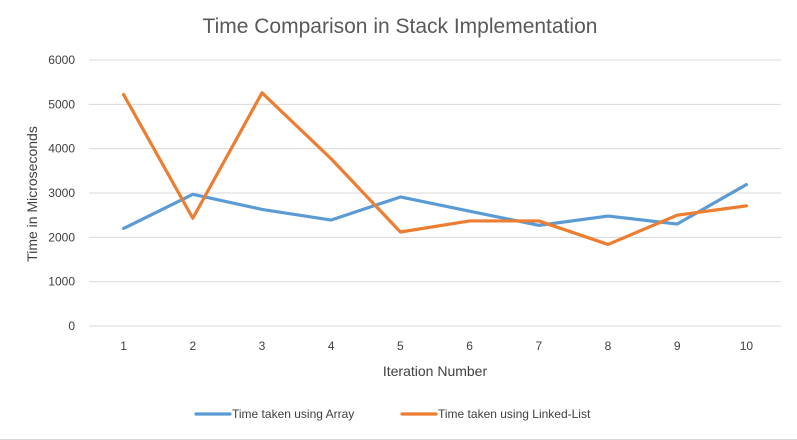 The height and width of the screenshot is (440, 797). Describe the element at coordinates (747, 346) in the screenshot. I see `x-tick-label: 10` at that location.